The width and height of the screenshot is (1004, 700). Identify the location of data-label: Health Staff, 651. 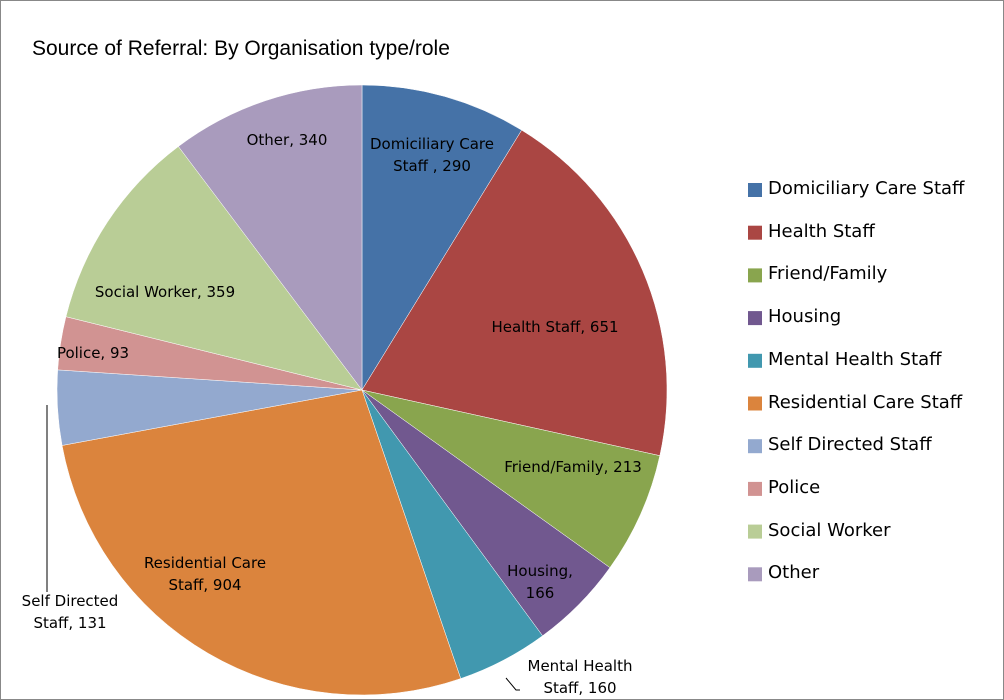
(555, 327).